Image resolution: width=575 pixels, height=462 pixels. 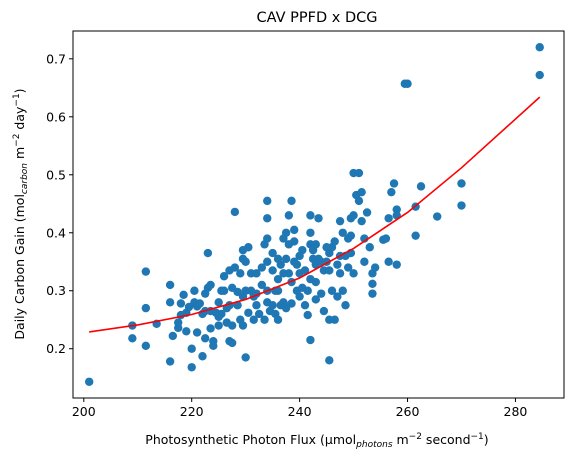 What do you see at coordinates (56, 58) in the screenshot?
I see `y-tick-label: 0.7` at bounding box center [56, 58].